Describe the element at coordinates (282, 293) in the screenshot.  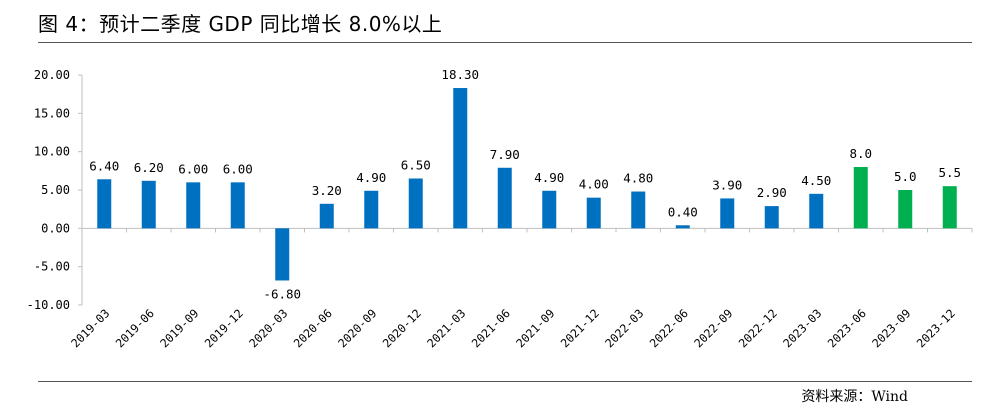
I see `data-label-2020-03: -6.80` at that location.